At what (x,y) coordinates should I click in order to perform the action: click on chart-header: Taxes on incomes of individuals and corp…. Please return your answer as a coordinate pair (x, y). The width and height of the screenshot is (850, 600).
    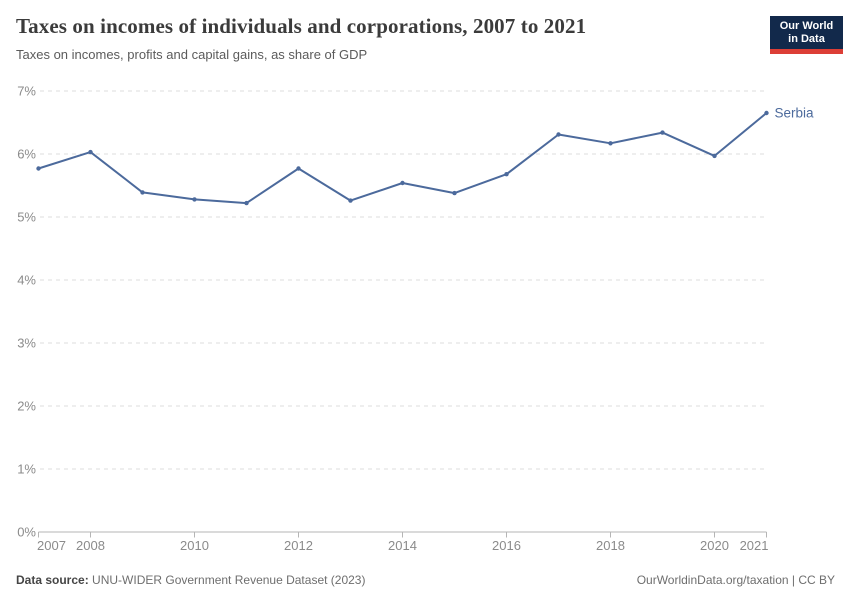
    Looking at the image, I should click on (383, 38).